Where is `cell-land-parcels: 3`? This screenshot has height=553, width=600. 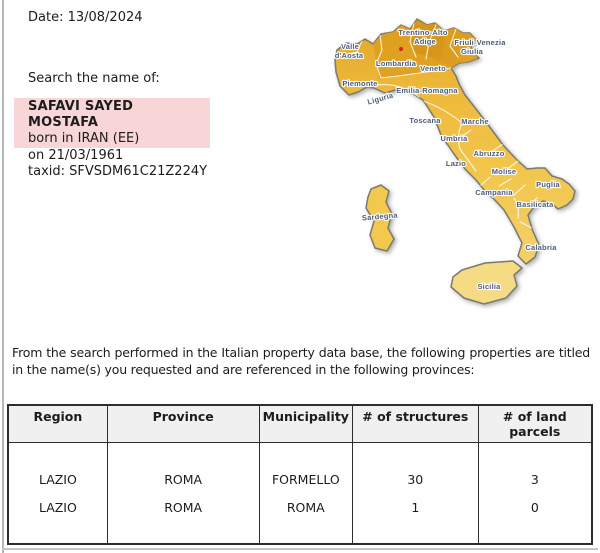 cell-land-parcels: 3 is located at coordinates (535, 470).